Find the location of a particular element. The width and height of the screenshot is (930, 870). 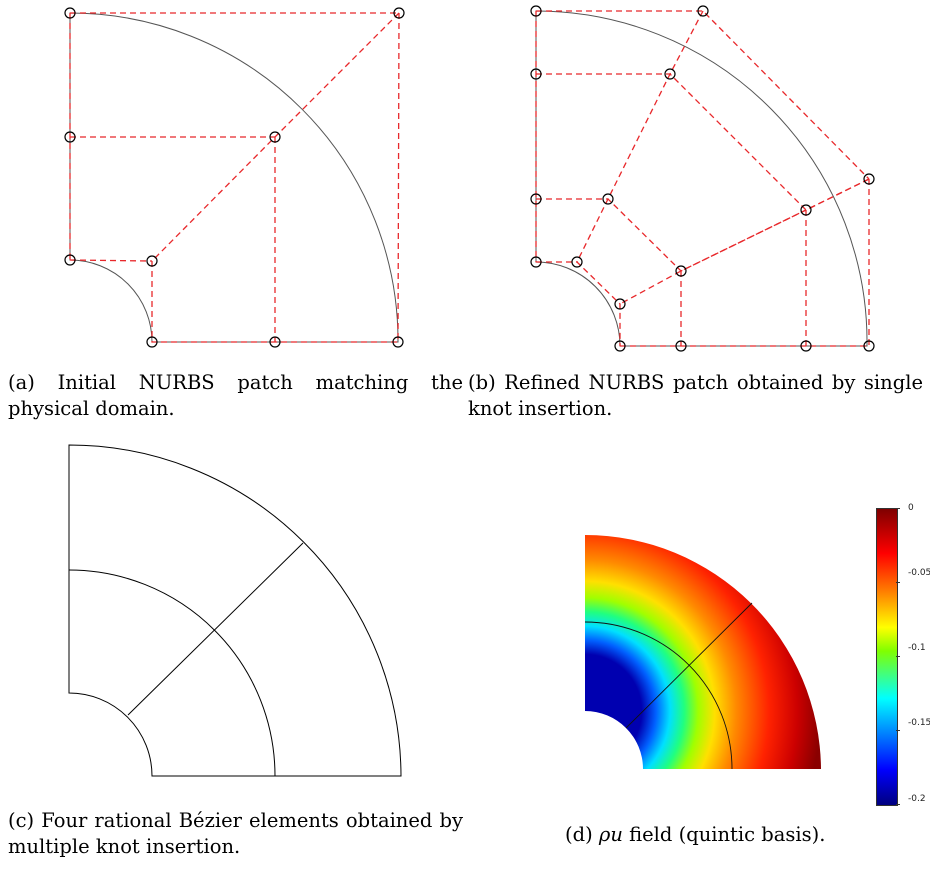

colorbar-tick-label: -0.1 is located at coordinates (917, 648).